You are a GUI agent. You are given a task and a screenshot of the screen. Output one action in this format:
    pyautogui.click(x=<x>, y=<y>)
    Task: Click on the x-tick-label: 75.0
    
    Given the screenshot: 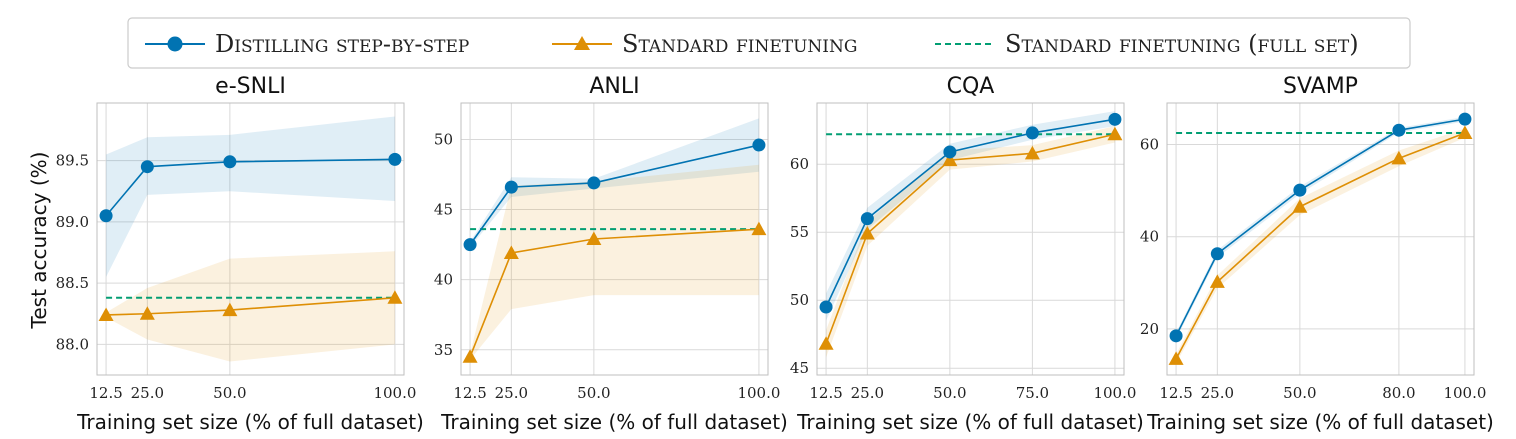 What is the action you would take?
    pyautogui.click(x=1032, y=393)
    